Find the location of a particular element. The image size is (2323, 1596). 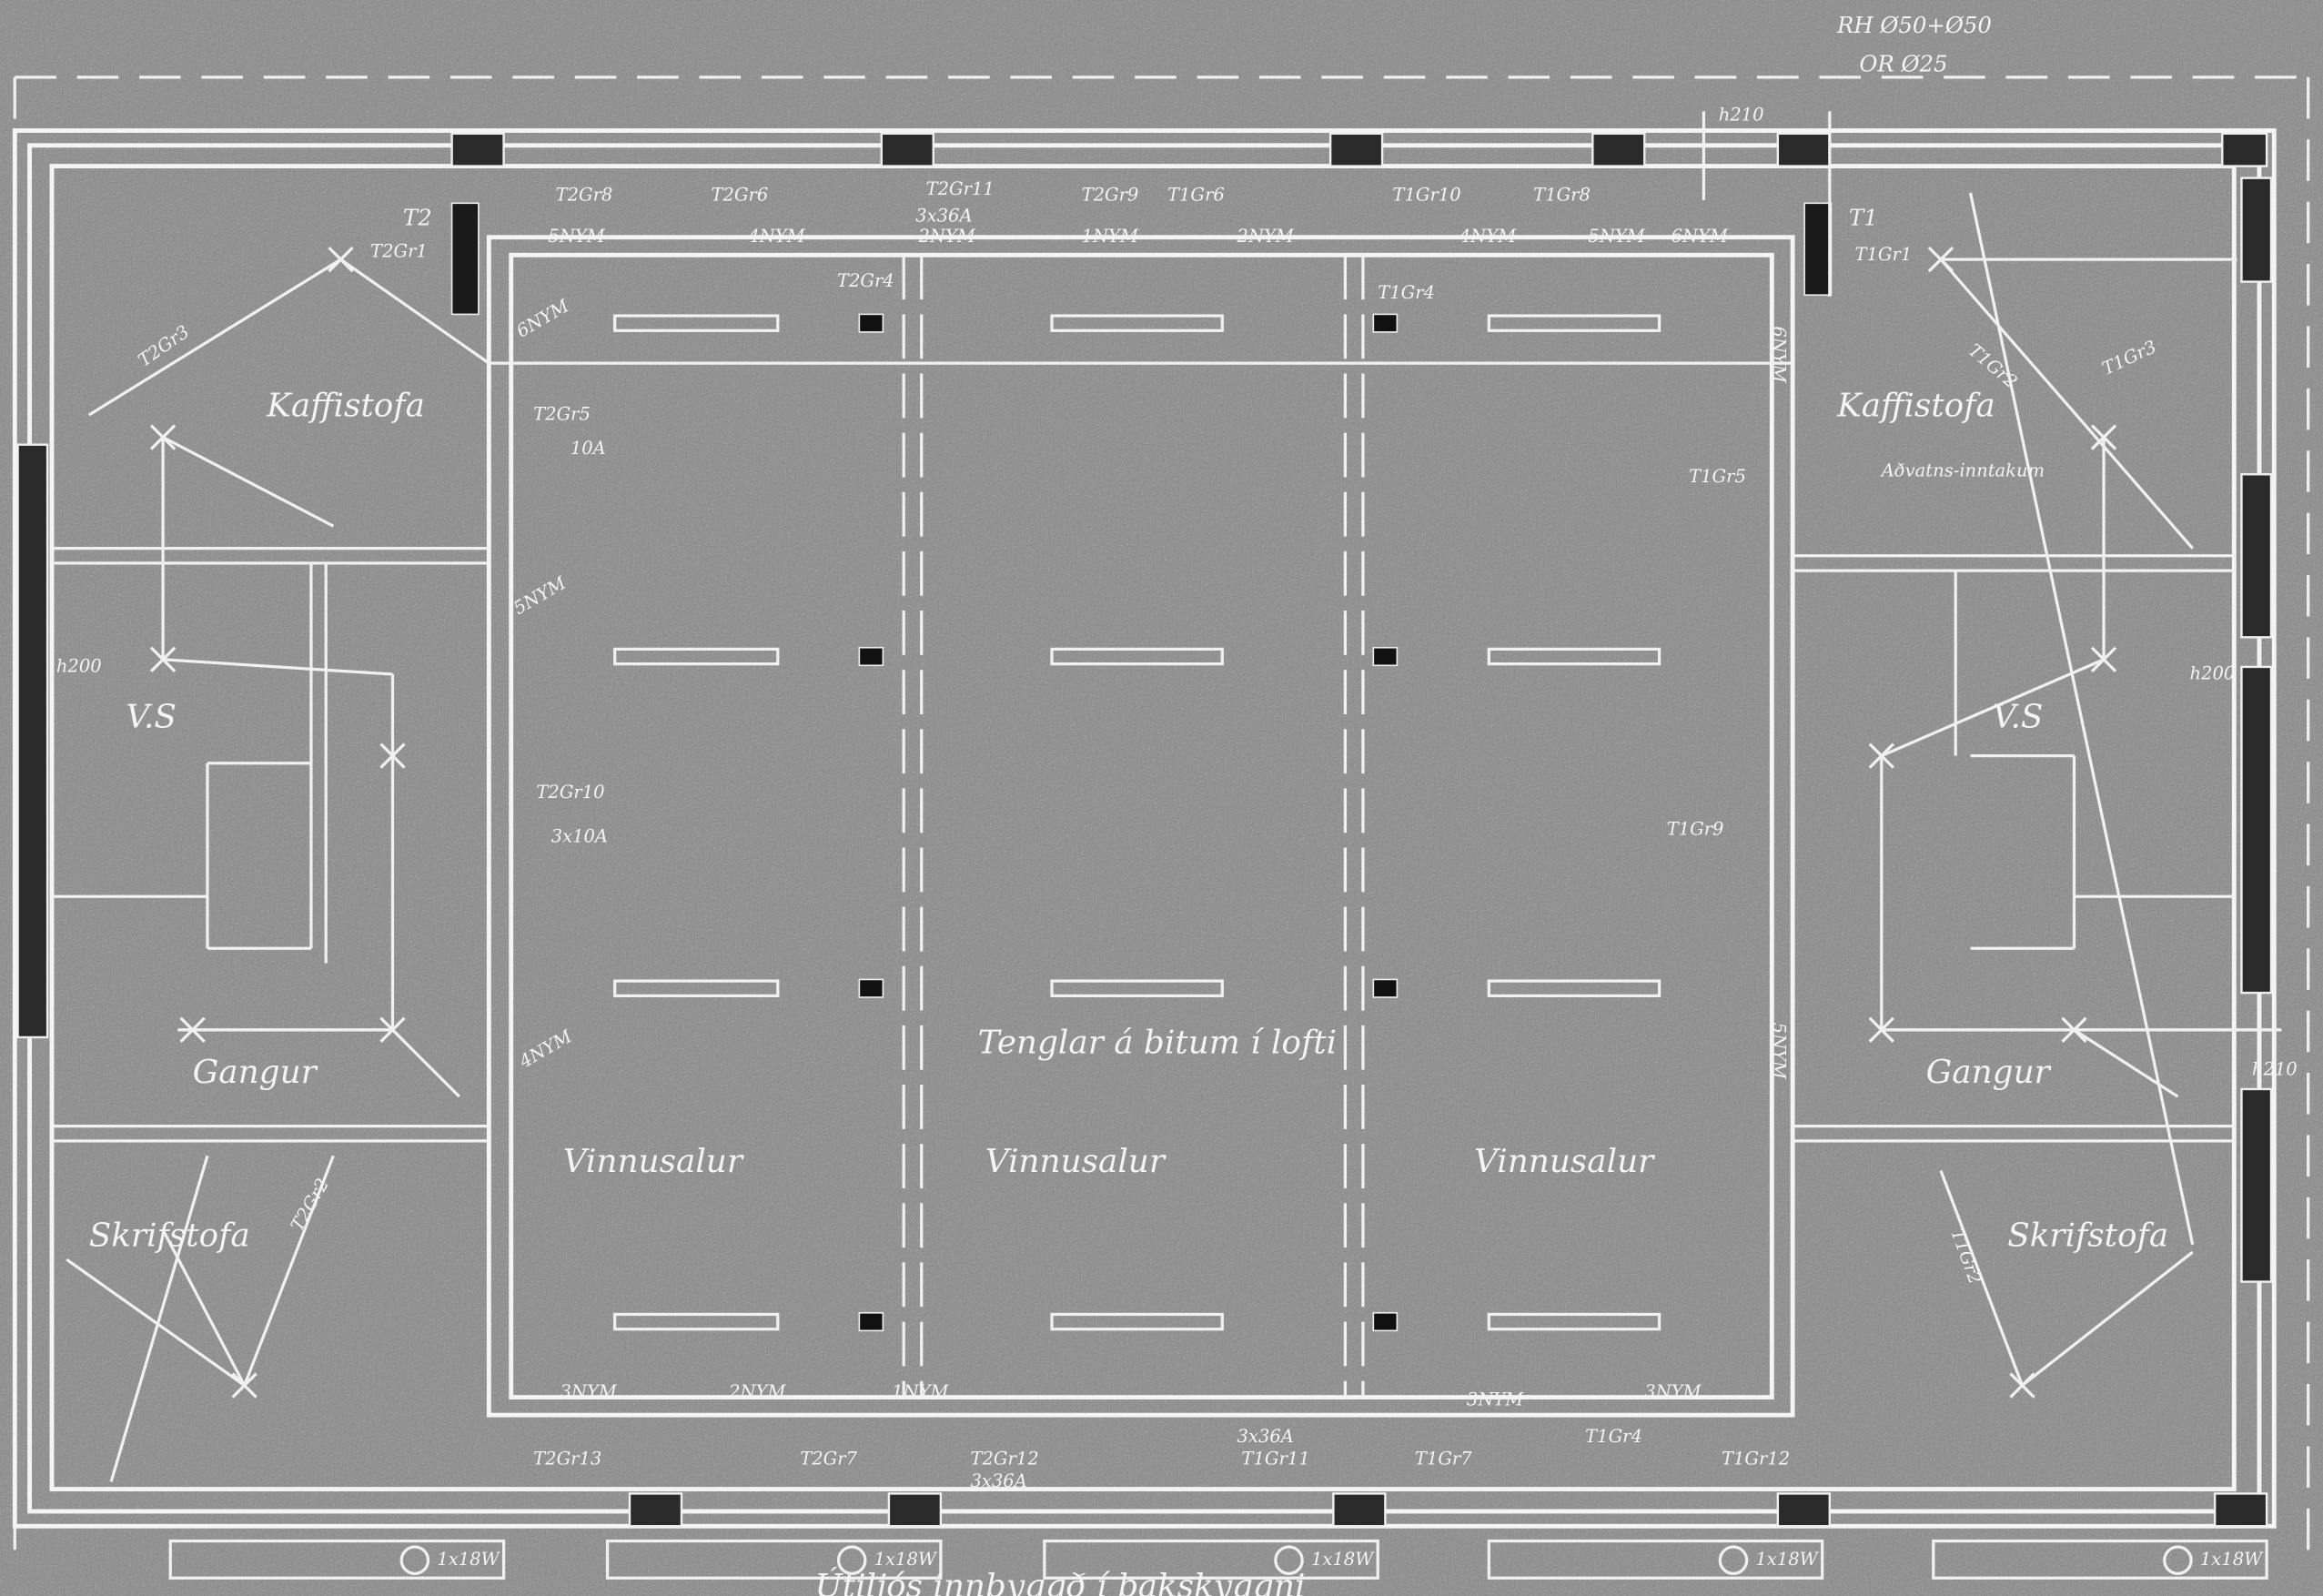

label: T2Gr12 is located at coordinates (1004, 1458).